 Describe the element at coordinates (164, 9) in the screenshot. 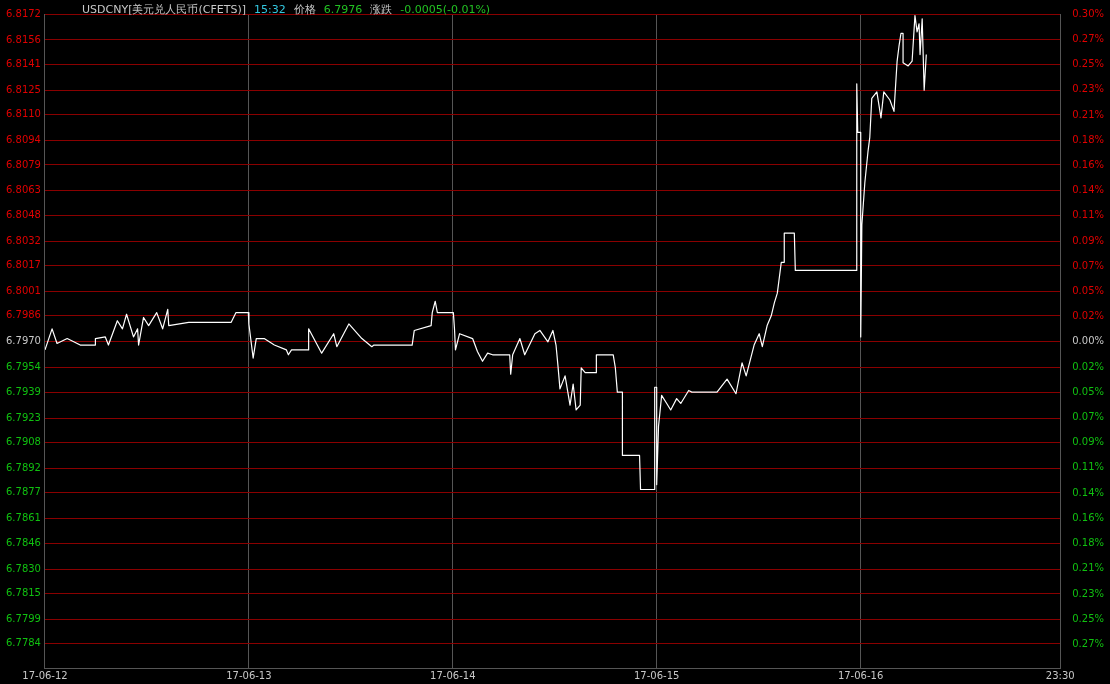

I see `chart-title: USDCNY[美元兑人民币(CFETS)]` at that location.